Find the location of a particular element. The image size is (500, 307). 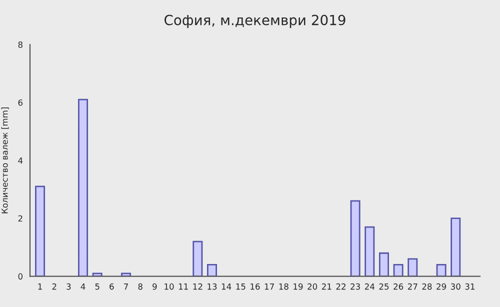

x-tick-label: 12 is located at coordinates (197, 286).